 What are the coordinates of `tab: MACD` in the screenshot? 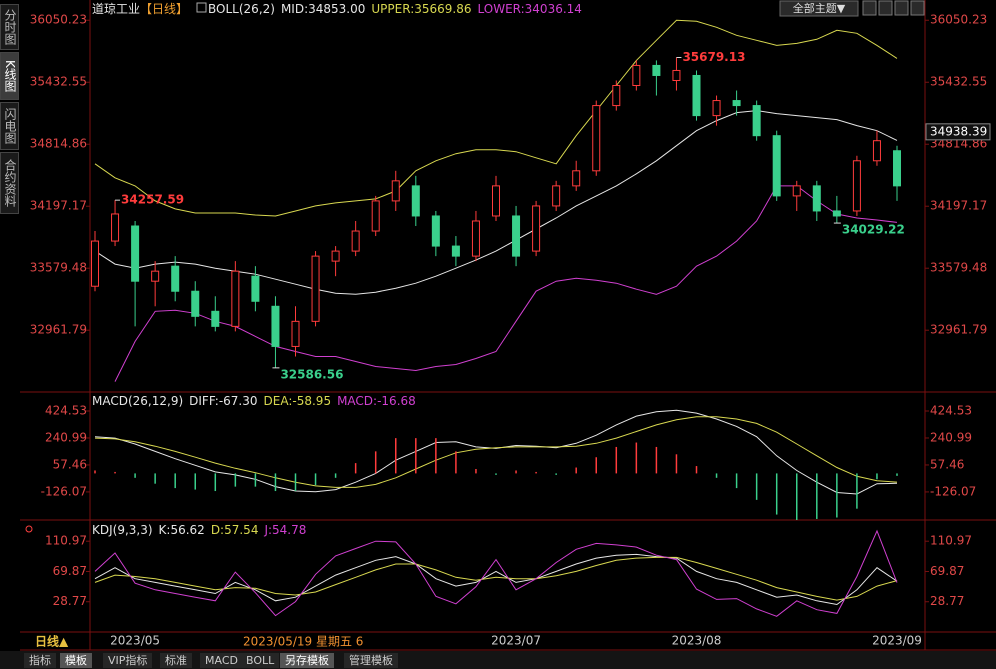 It's located at (221, 660).